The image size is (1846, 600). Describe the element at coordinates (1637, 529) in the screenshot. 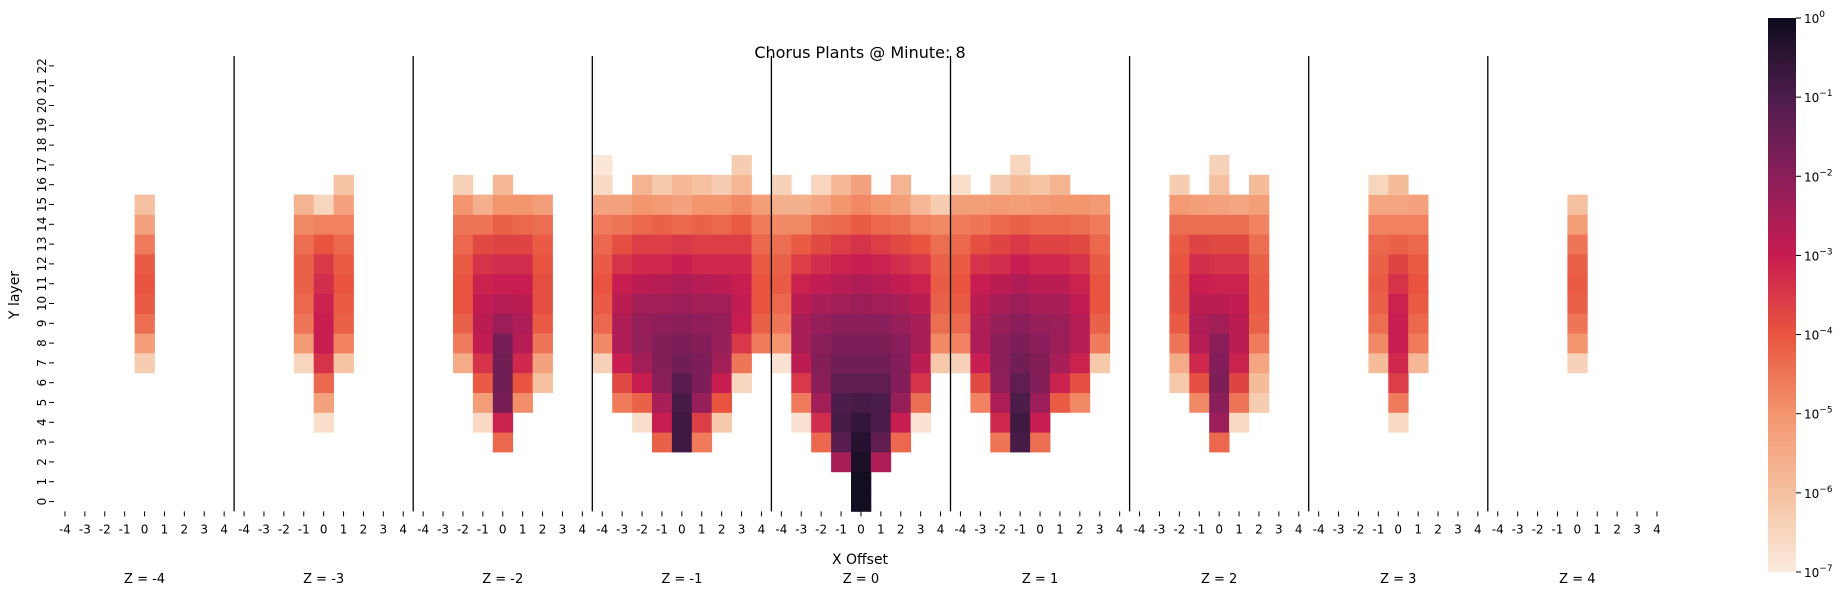

I see `x-tick-label: 3` at that location.